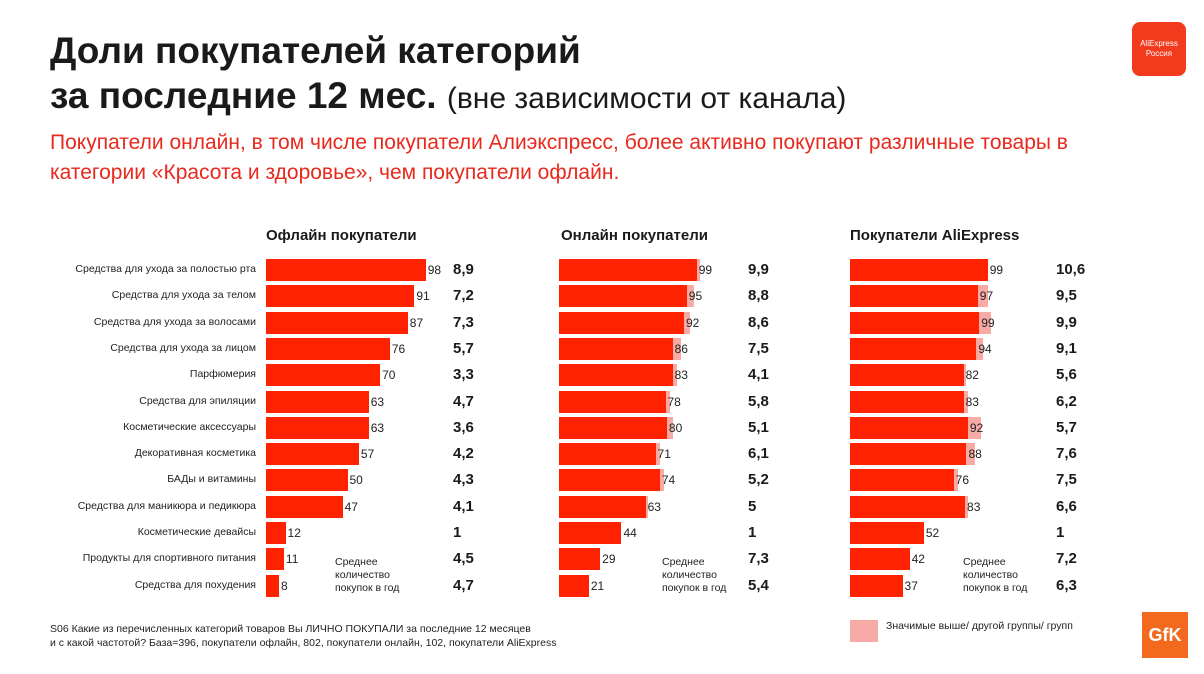  I want to click on bar-value-label: 47, so click(351, 506).